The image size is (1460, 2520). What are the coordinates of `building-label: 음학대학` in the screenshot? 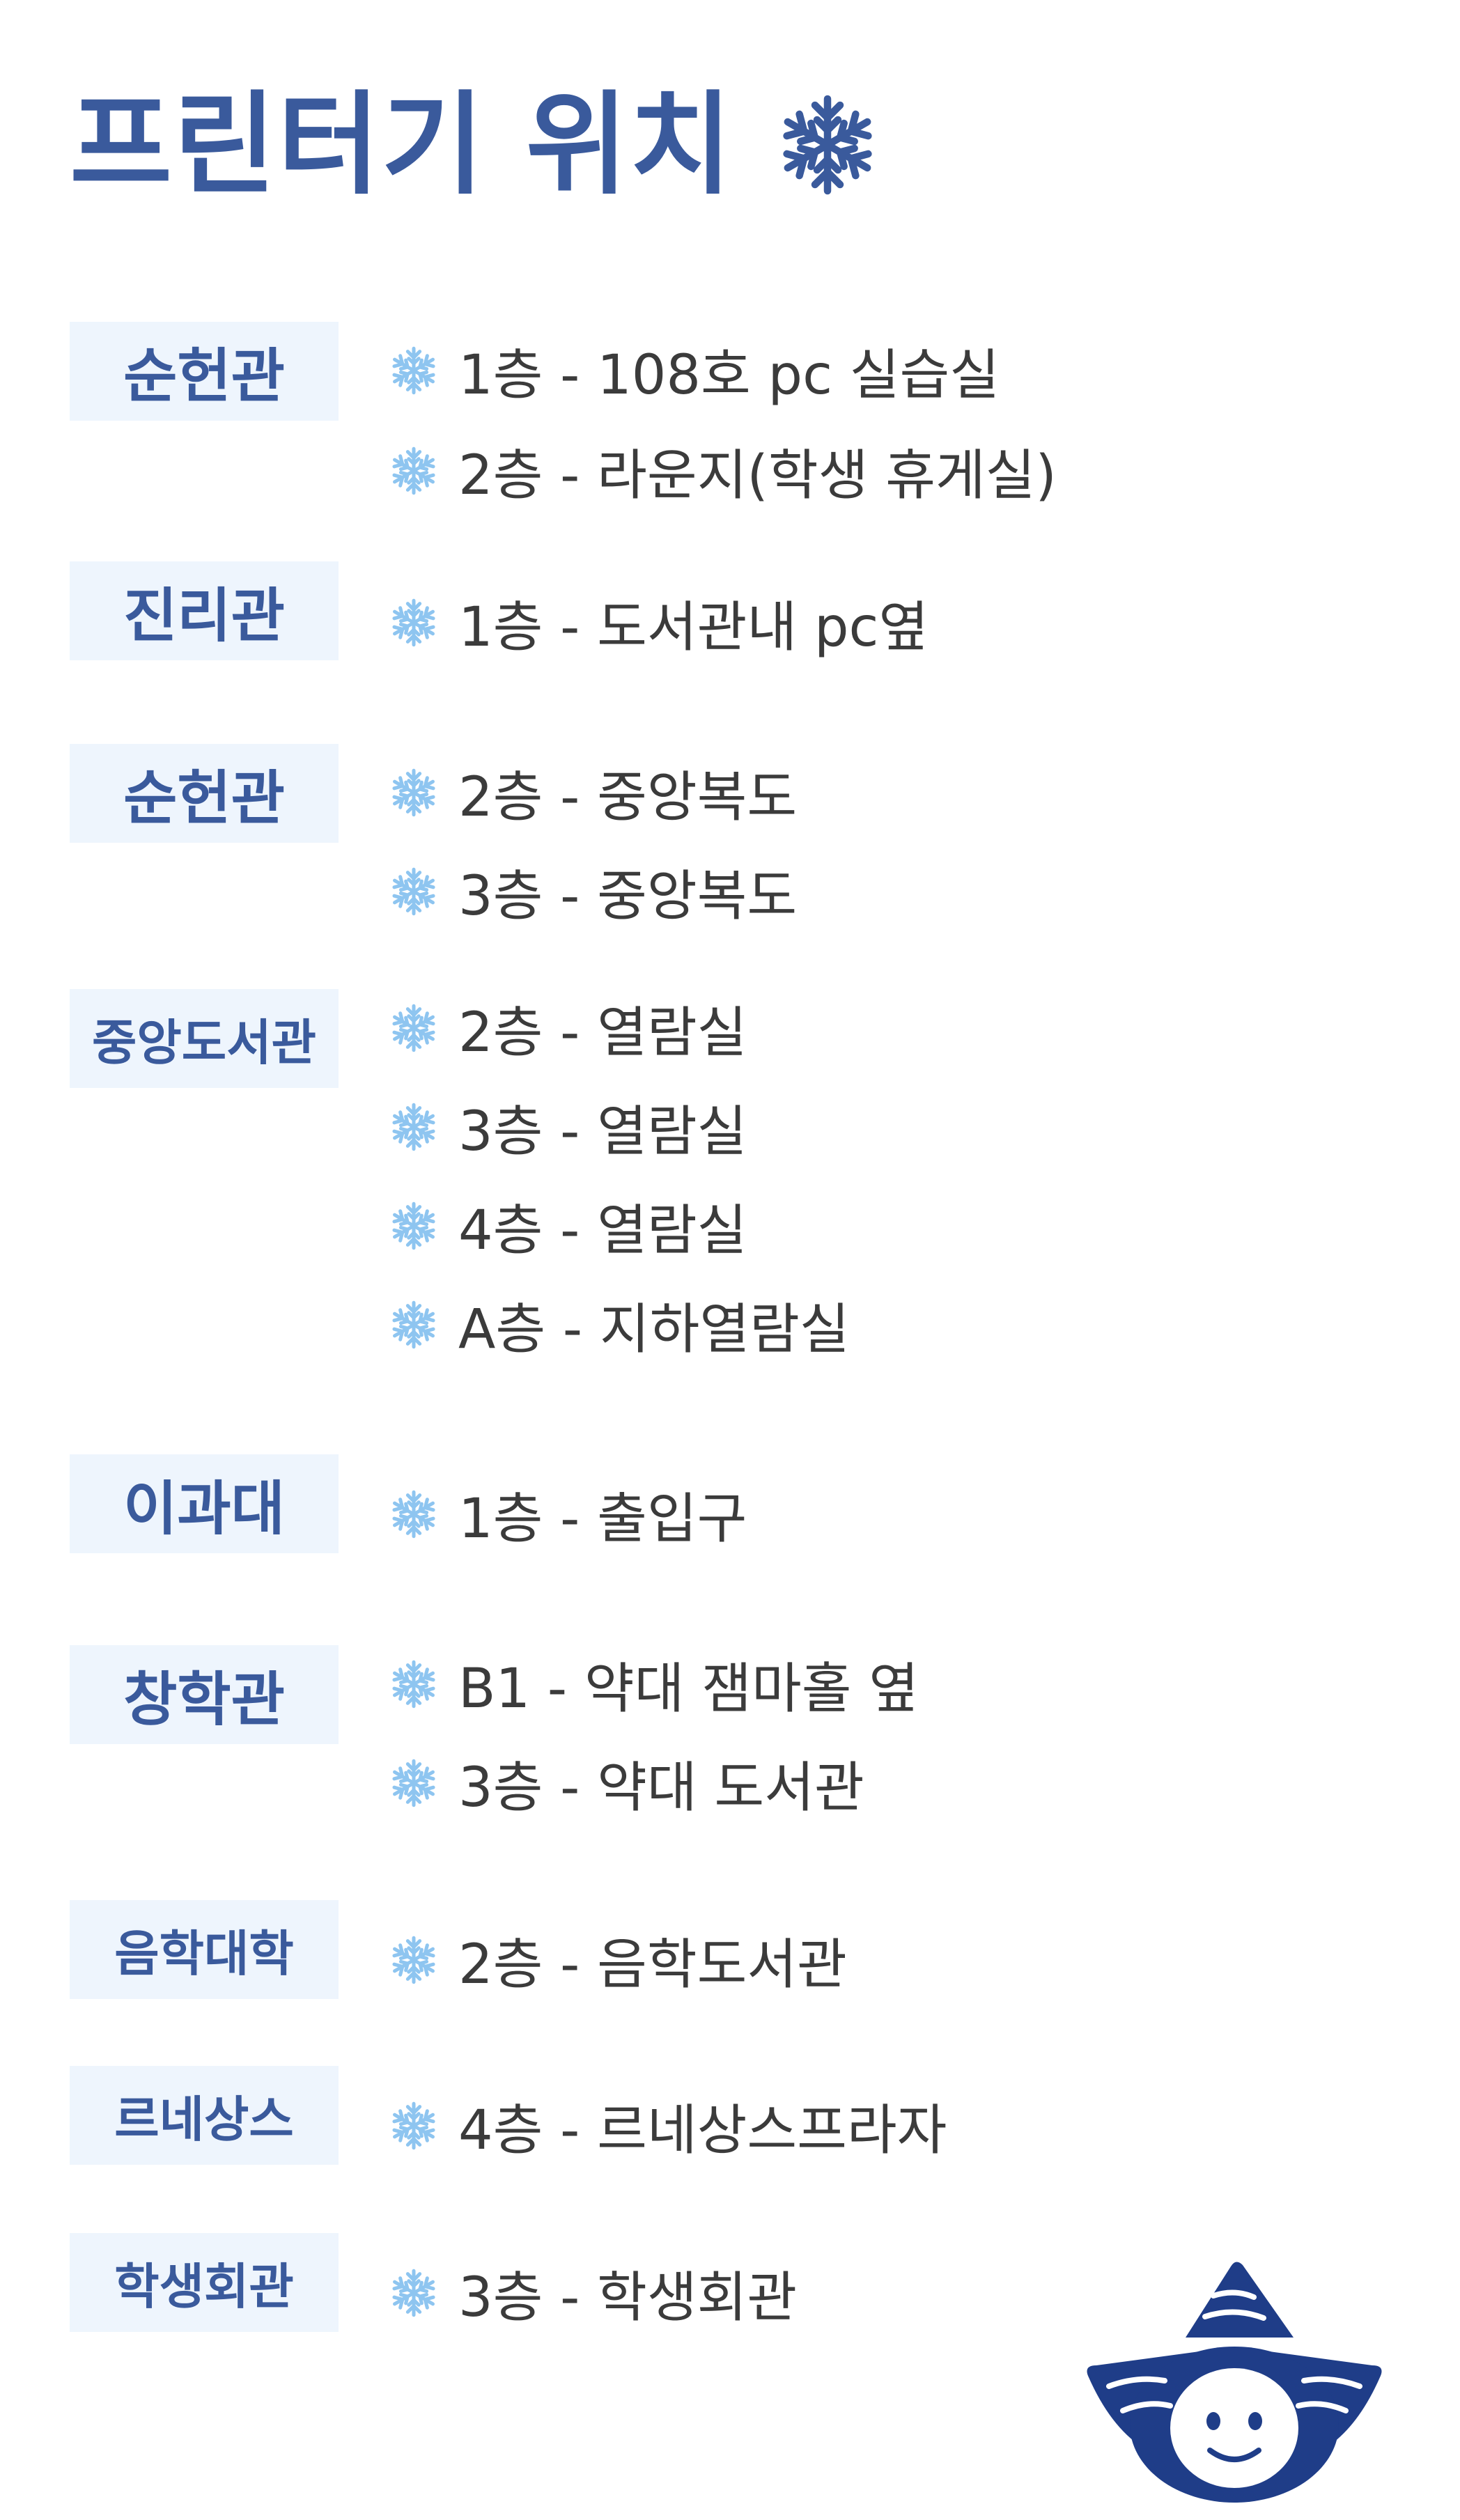 It's located at (205, 1950).